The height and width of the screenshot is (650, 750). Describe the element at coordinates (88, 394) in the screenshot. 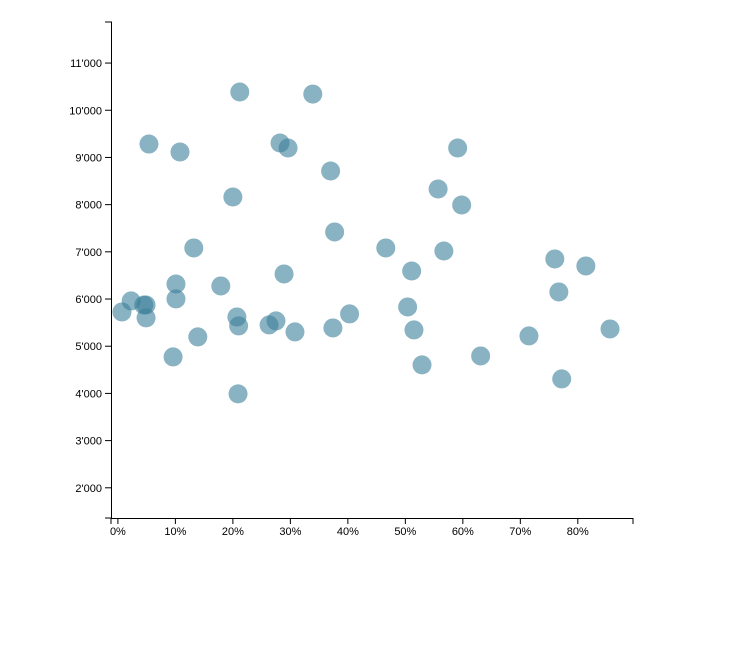

I see `y-tick-label: 4'000` at that location.